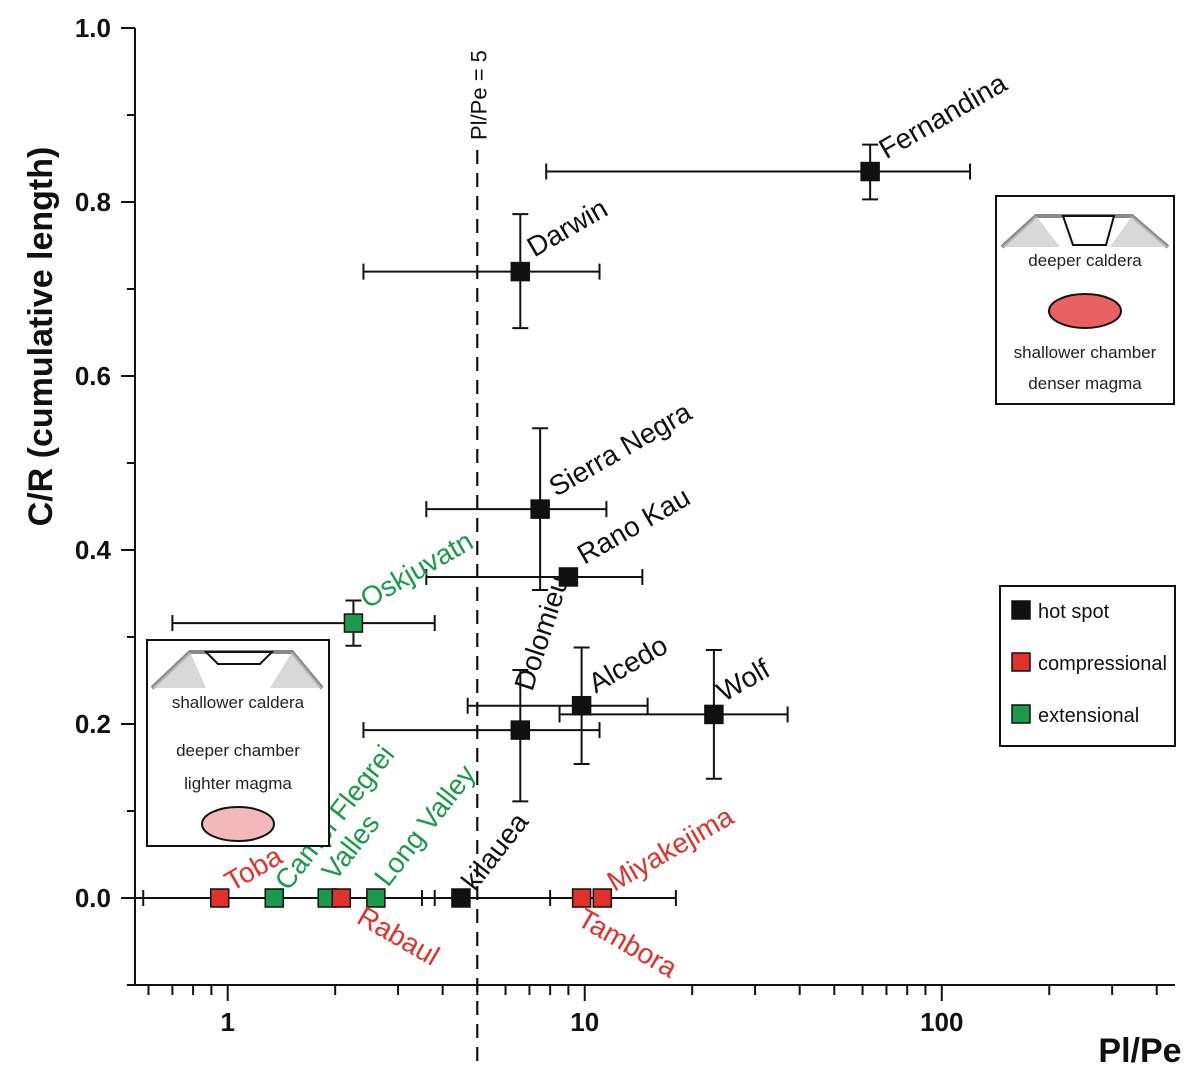 The width and height of the screenshot is (1198, 1070). I want to click on y-tick-label: 0.8, so click(93, 202).